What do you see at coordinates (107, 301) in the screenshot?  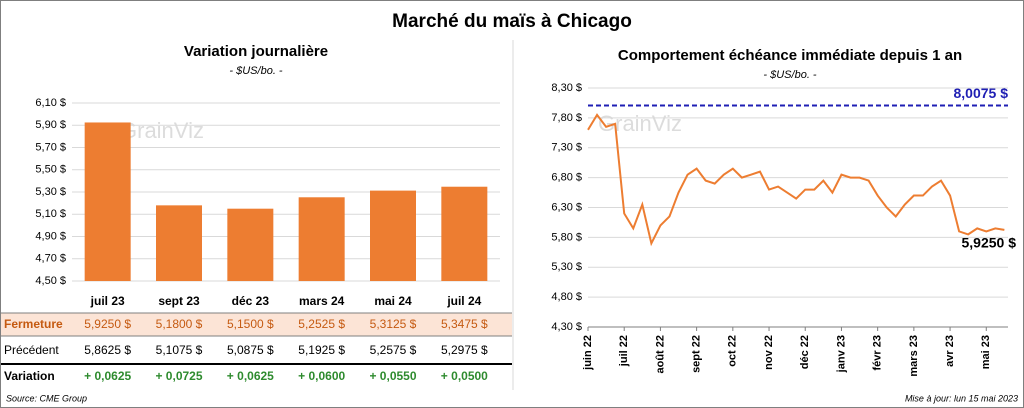 I see `x-tick-label: juil 23` at bounding box center [107, 301].